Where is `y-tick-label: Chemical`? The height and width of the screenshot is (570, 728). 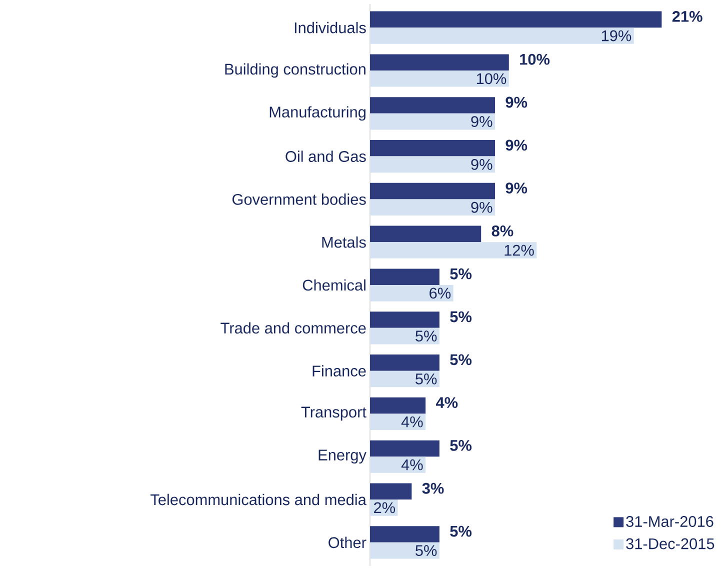
y-tick-label: Chemical is located at coordinates (334, 285).